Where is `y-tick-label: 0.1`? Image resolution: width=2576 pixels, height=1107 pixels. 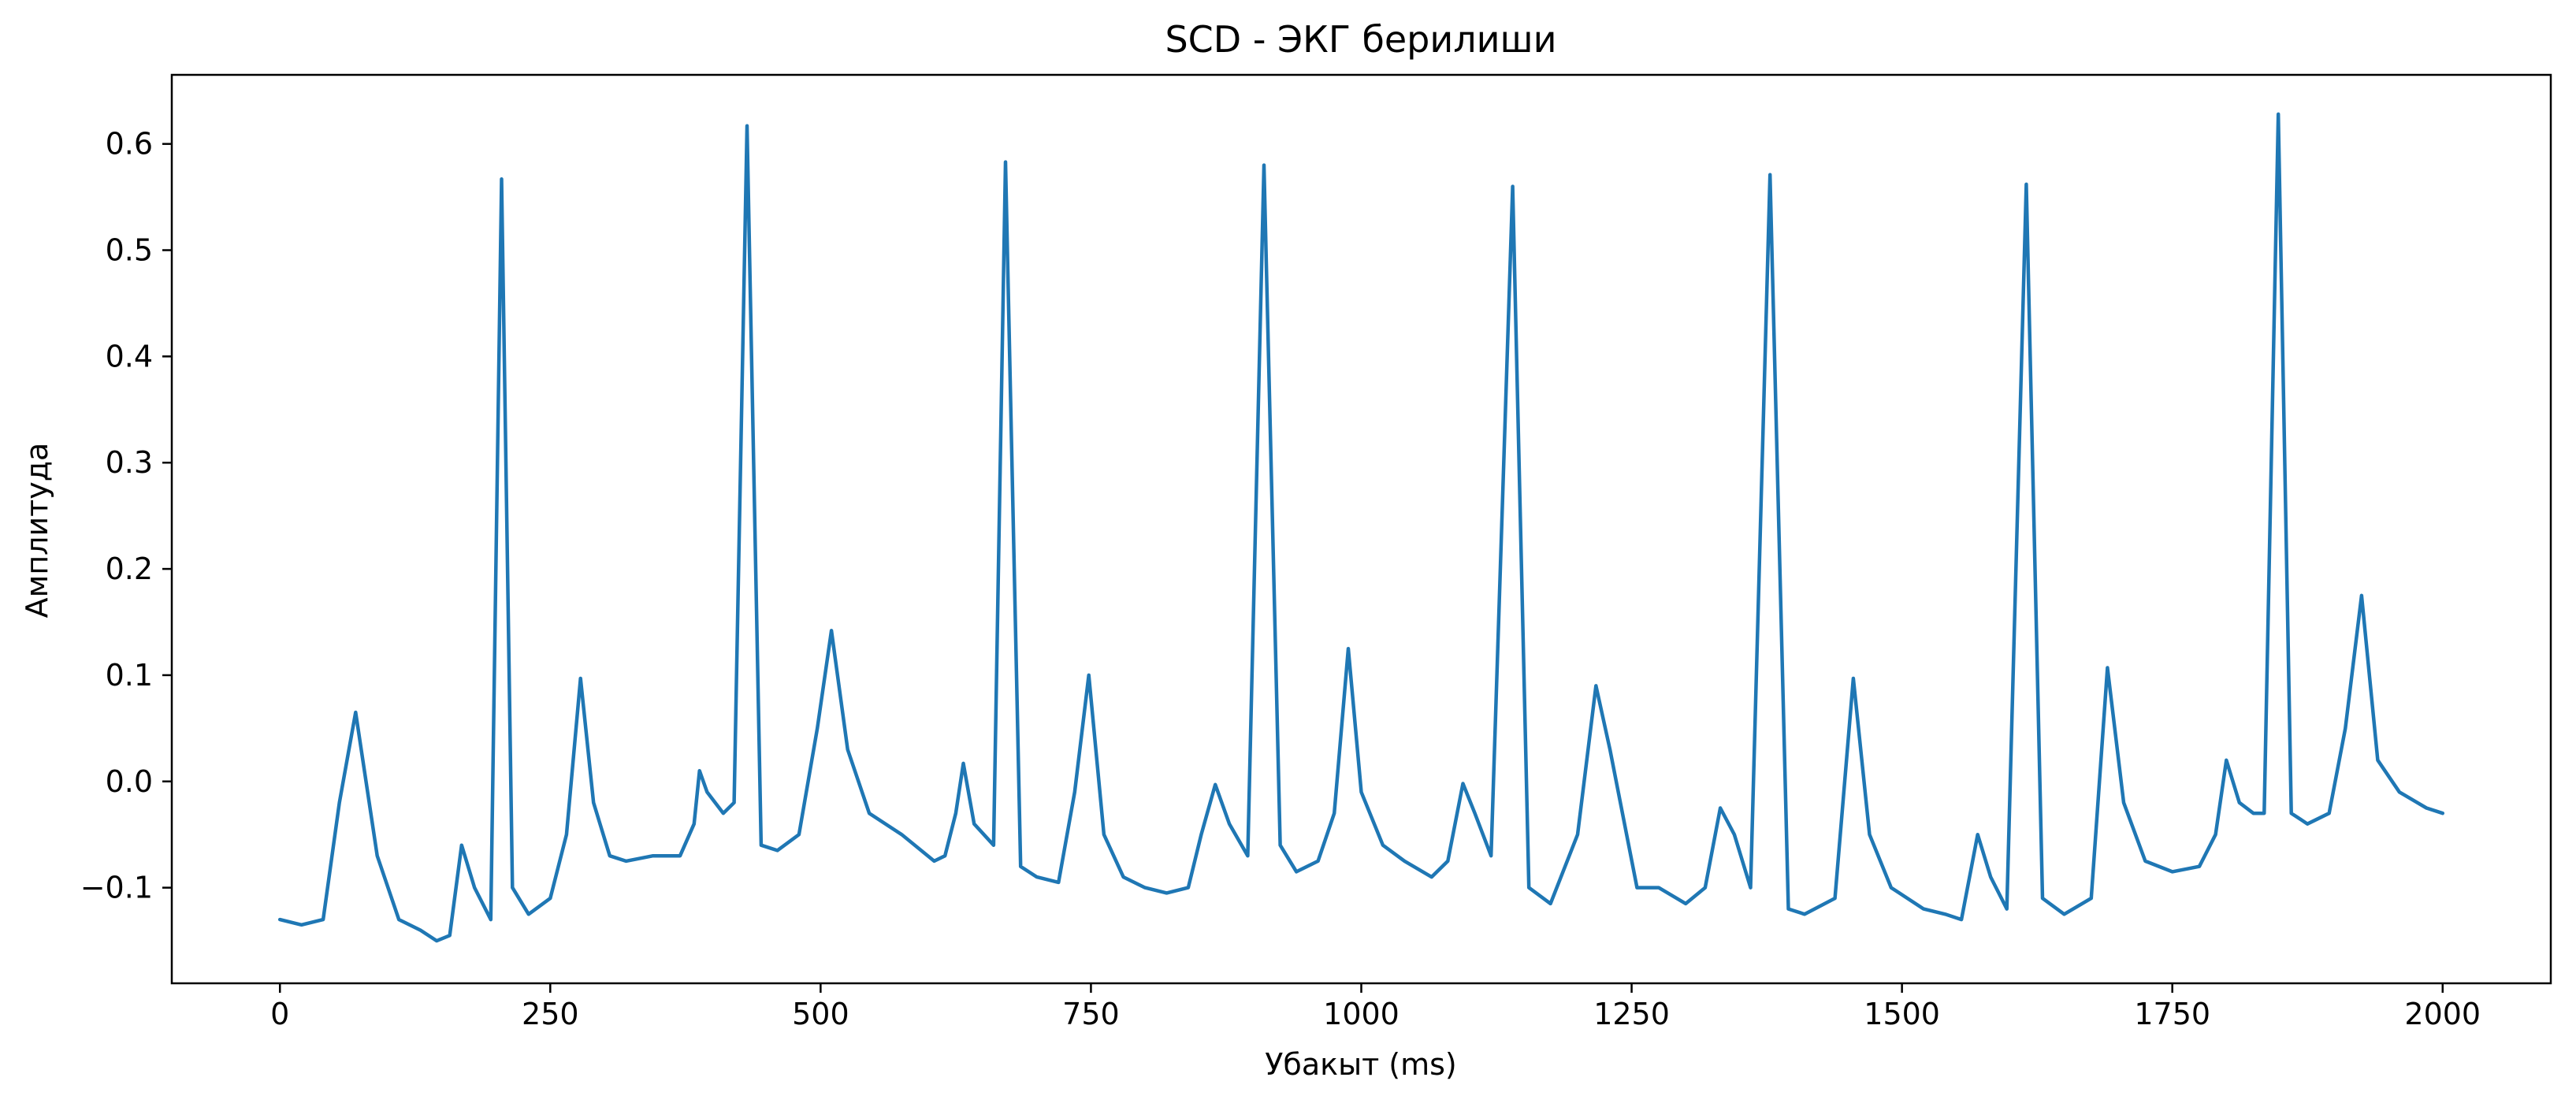
y-tick-label: 0.1 is located at coordinates (129, 676).